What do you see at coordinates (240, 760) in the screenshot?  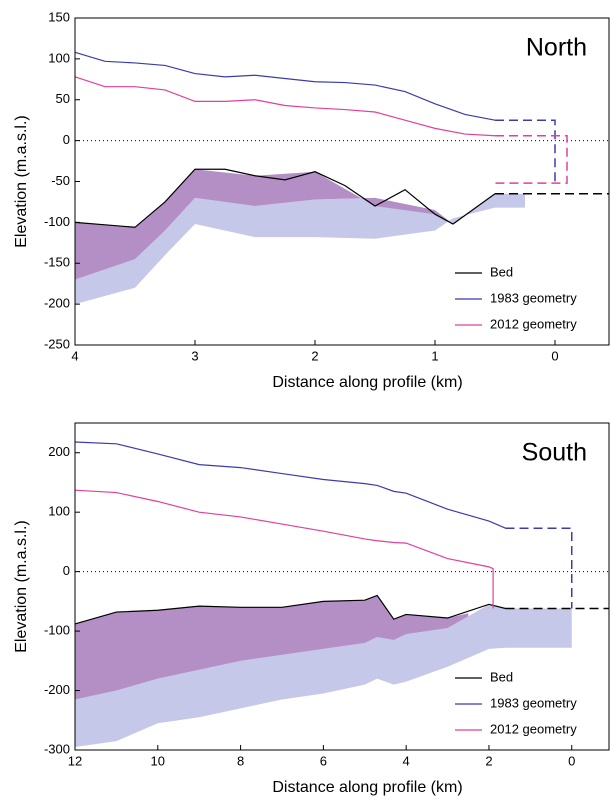 I see `x-tick-label: 8` at bounding box center [240, 760].